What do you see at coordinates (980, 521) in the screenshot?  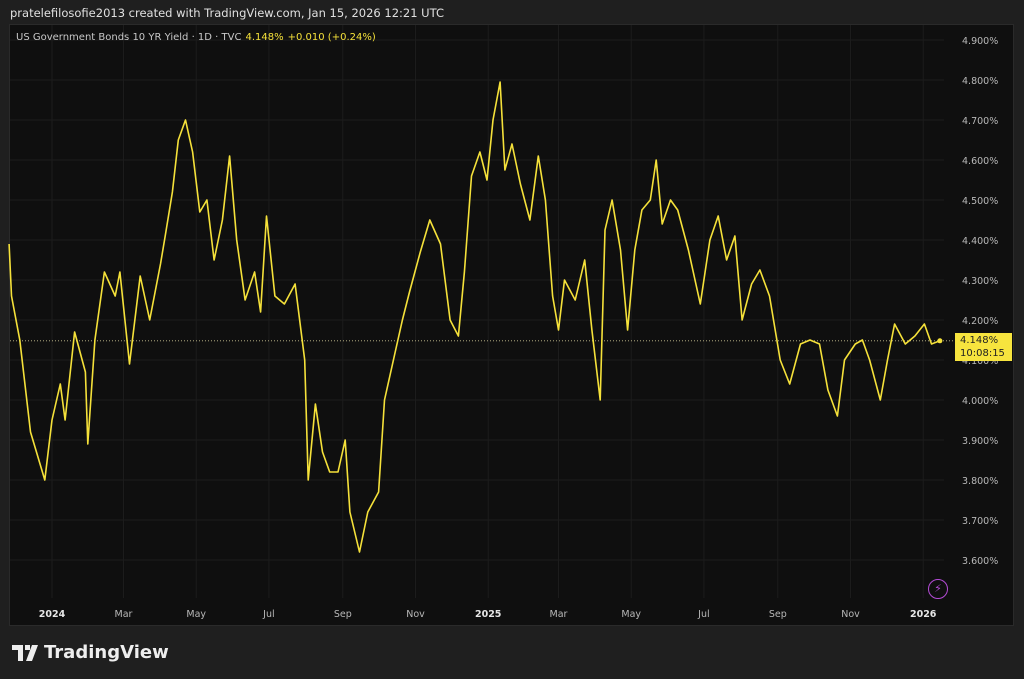 I see `y-tick-label: 3.700%` at bounding box center [980, 521].